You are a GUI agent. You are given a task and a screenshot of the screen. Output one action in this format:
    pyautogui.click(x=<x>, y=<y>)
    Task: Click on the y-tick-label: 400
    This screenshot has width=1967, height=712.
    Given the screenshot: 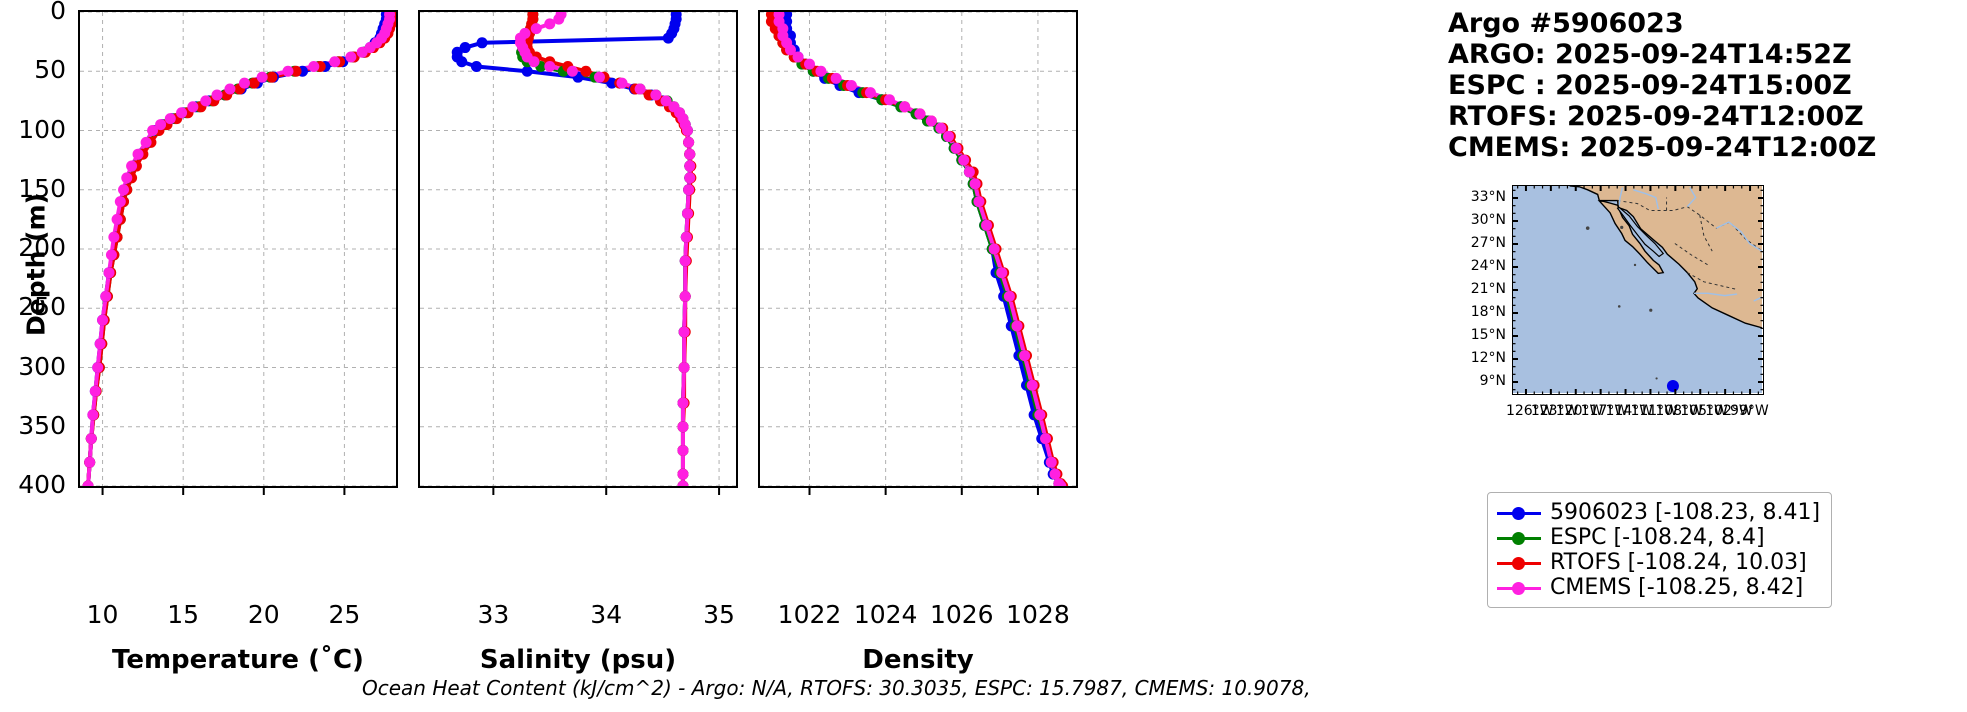 What is the action you would take?
    pyautogui.click(x=42, y=484)
    